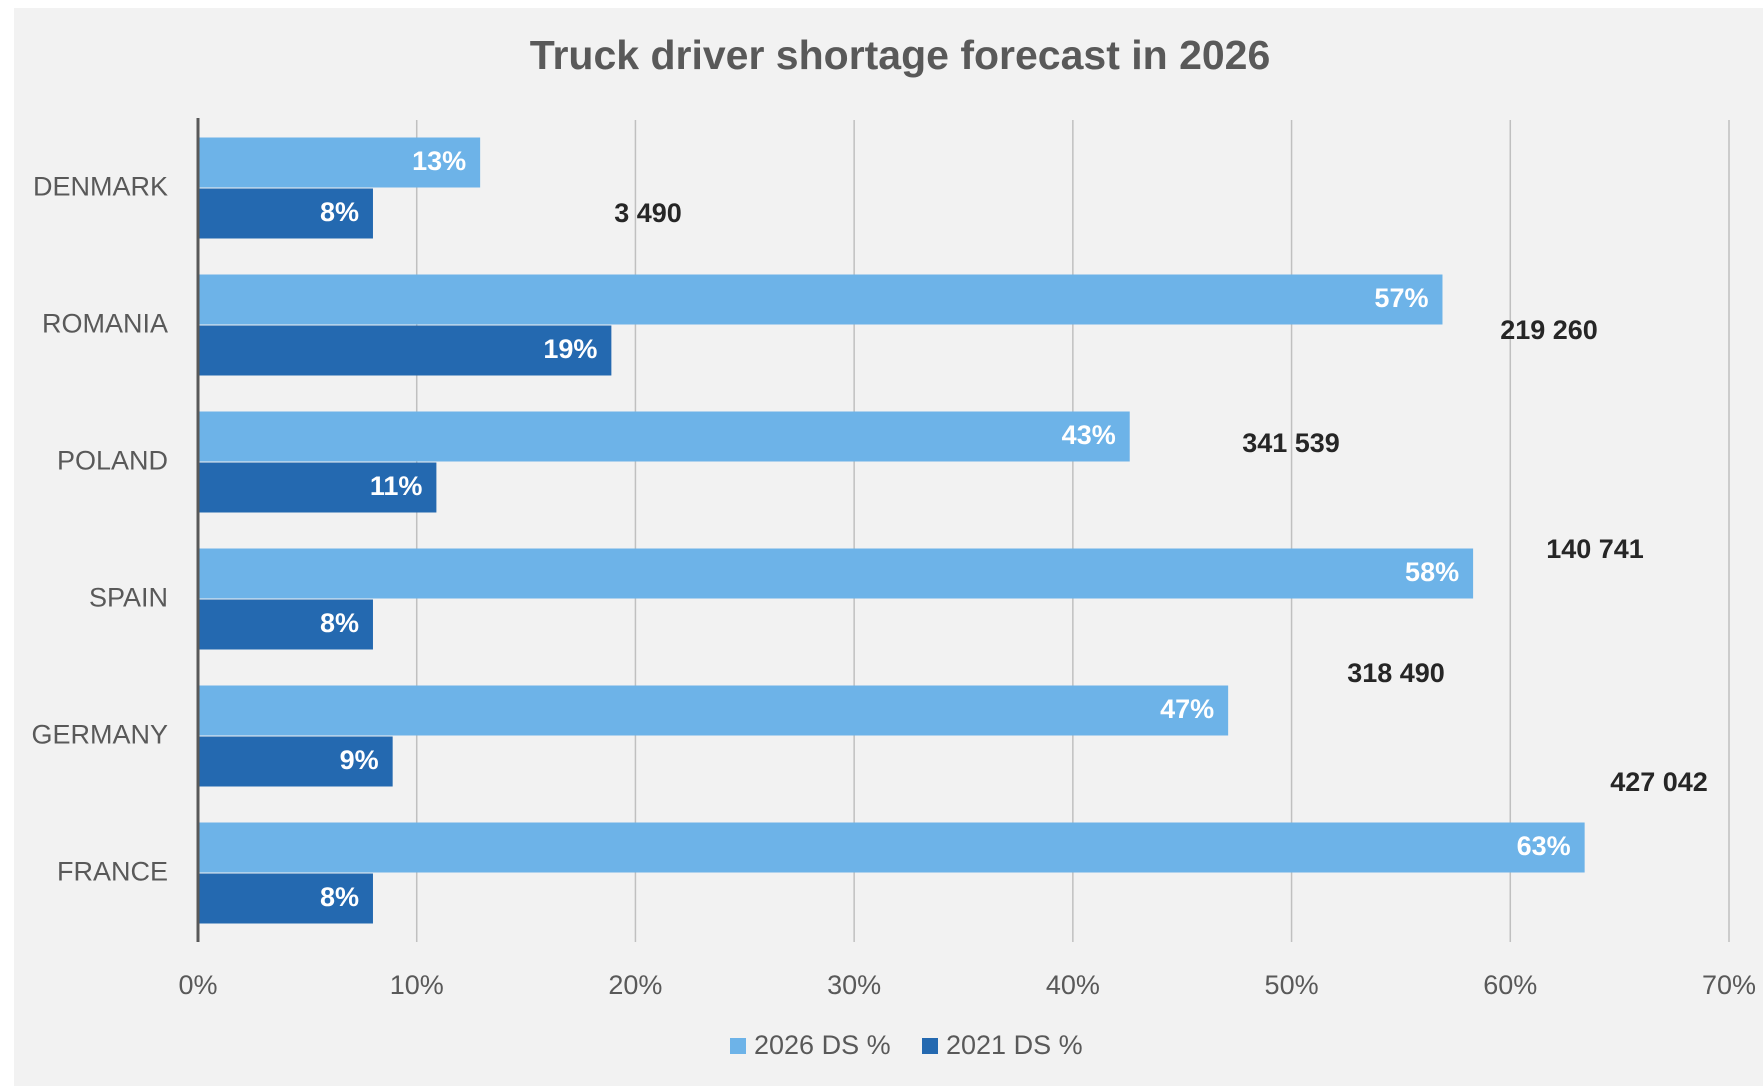 This screenshot has height=1086, width=1763. Describe the element at coordinates (1014, 1045) in the screenshot. I see `legend-label: 2021 DS %` at that location.